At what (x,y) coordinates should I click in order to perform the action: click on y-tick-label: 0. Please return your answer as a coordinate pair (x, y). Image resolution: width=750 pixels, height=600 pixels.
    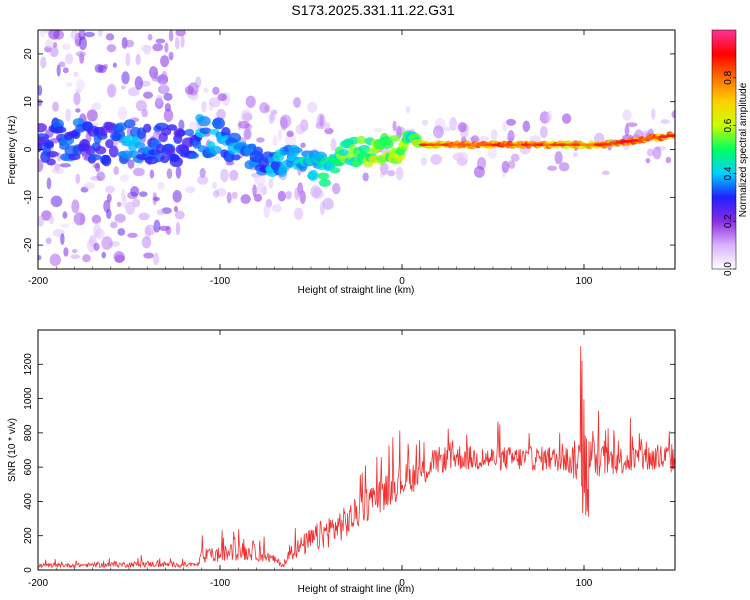
    Looking at the image, I should click on (28, 570).